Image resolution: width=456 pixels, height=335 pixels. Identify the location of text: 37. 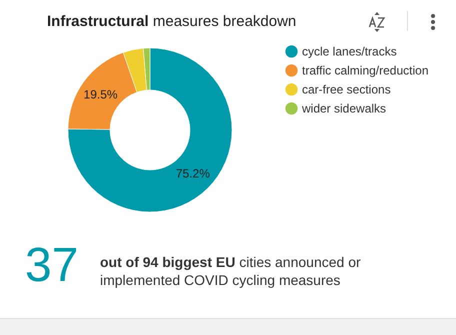
(51, 266).